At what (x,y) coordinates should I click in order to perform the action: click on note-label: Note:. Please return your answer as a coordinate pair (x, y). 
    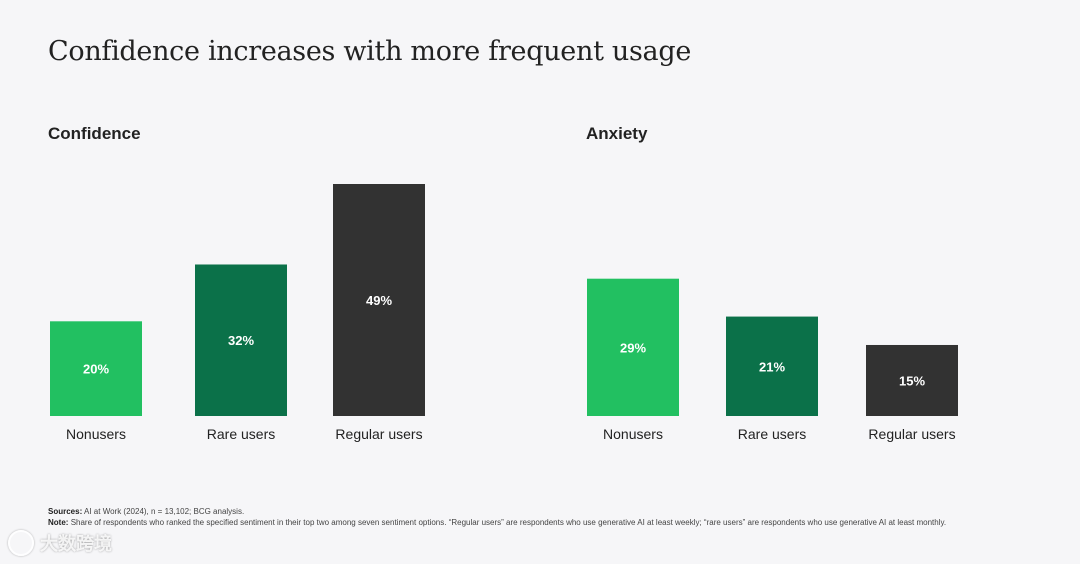
    Looking at the image, I should click on (58, 522).